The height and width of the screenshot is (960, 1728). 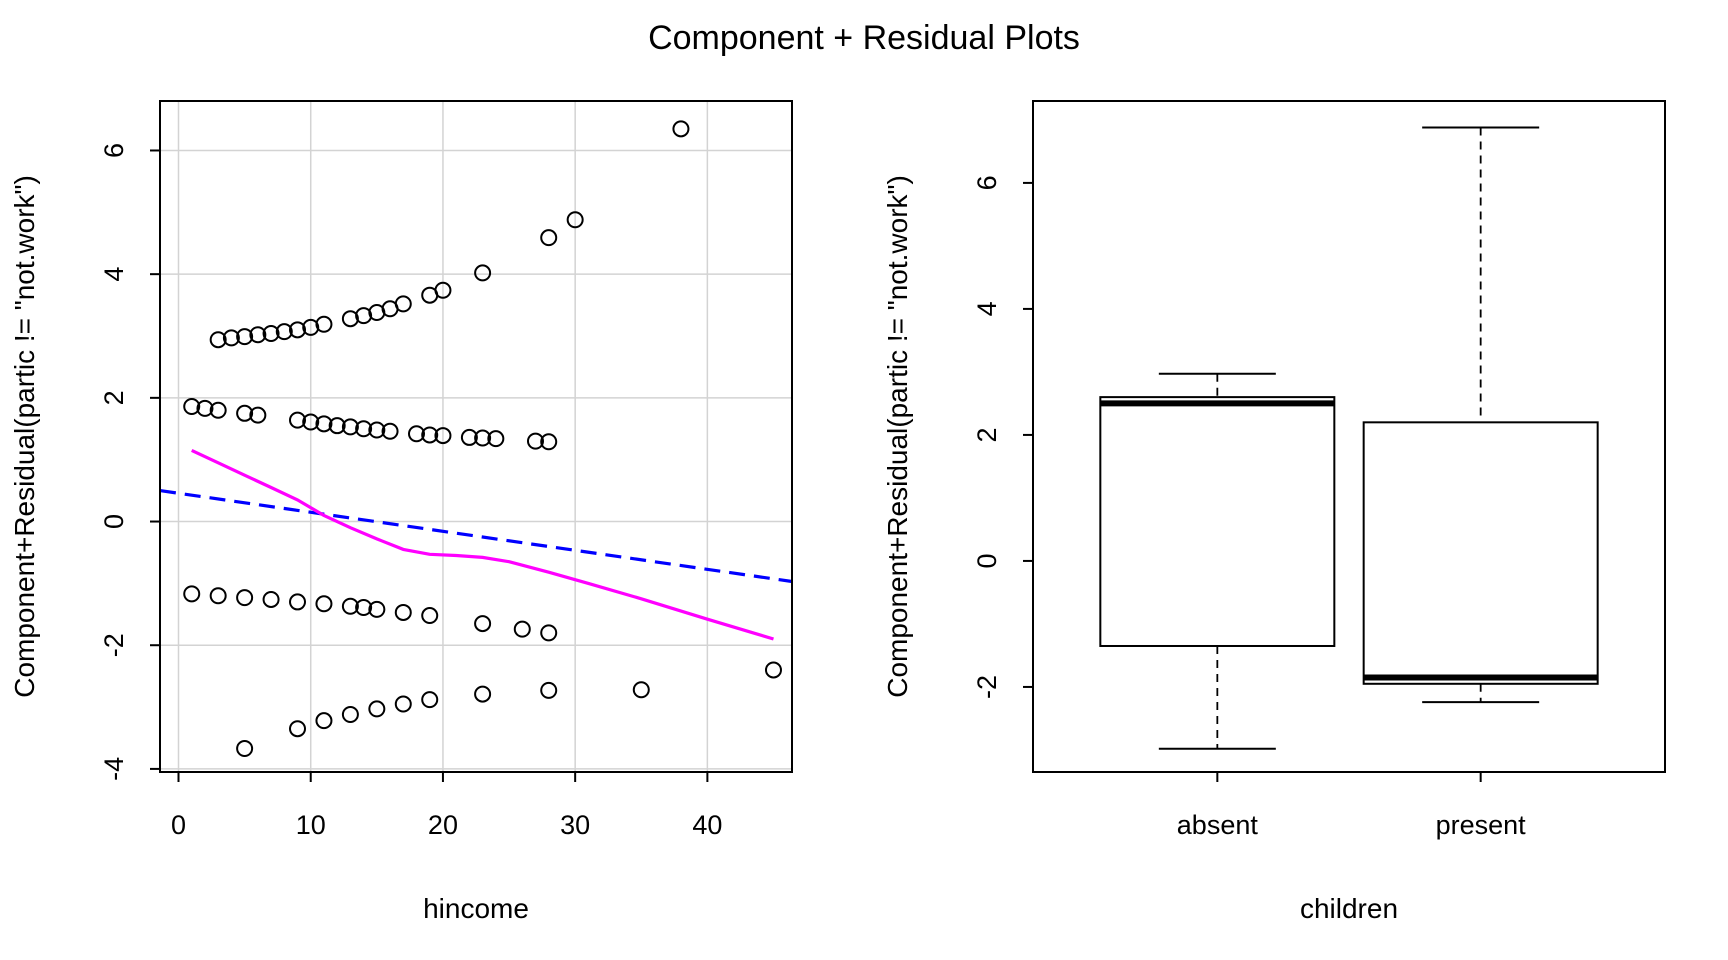 What do you see at coordinates (864, 38) in the screenshot?
I see `figure-title: Component + Residual Plots` at bounding box center [864, 38].